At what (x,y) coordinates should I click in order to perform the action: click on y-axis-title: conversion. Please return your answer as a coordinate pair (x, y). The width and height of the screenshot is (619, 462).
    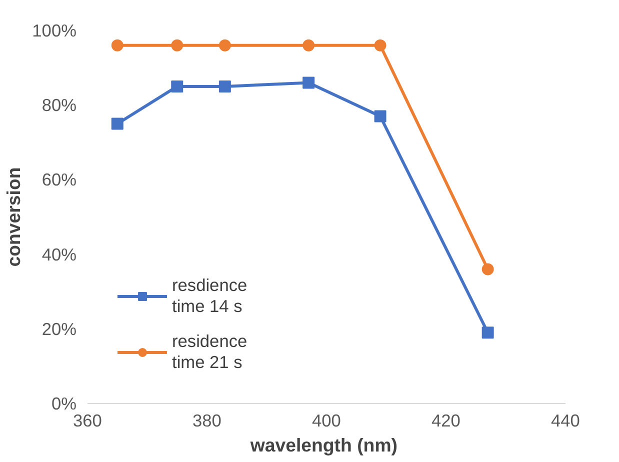
    Looking at the image, I should click on (13, 217).